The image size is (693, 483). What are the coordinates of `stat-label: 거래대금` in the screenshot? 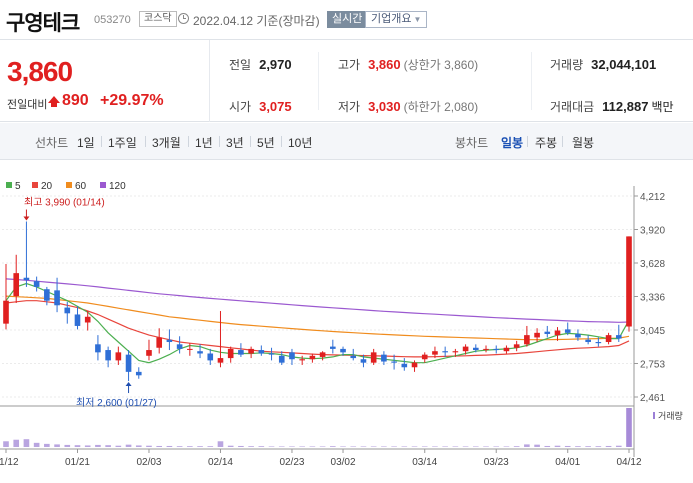 It's located at (572, 107).